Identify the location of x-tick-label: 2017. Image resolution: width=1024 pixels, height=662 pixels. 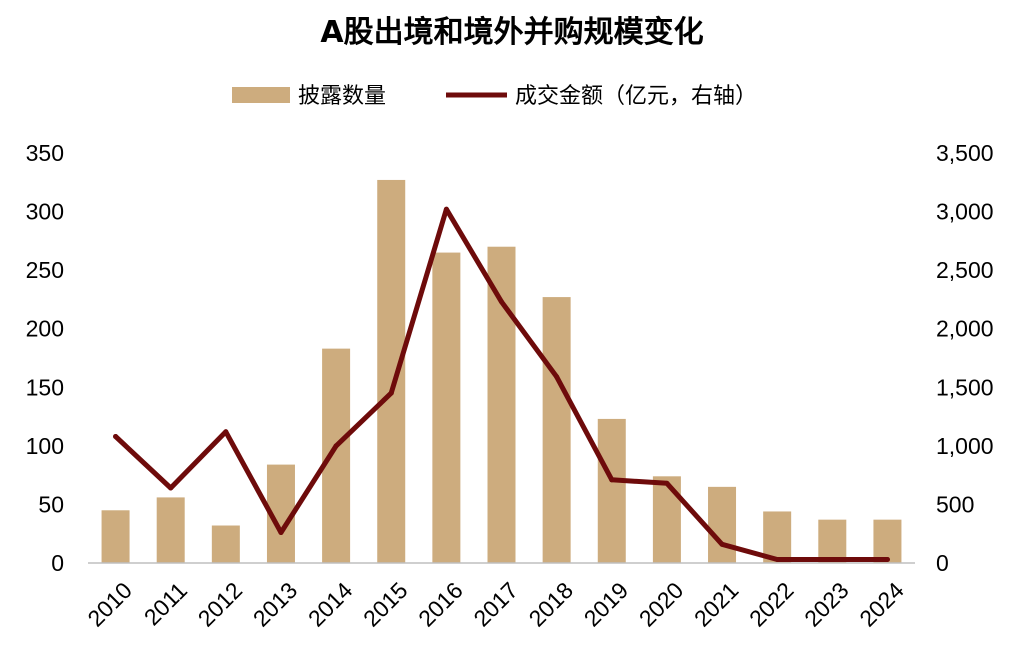
(495, 604).